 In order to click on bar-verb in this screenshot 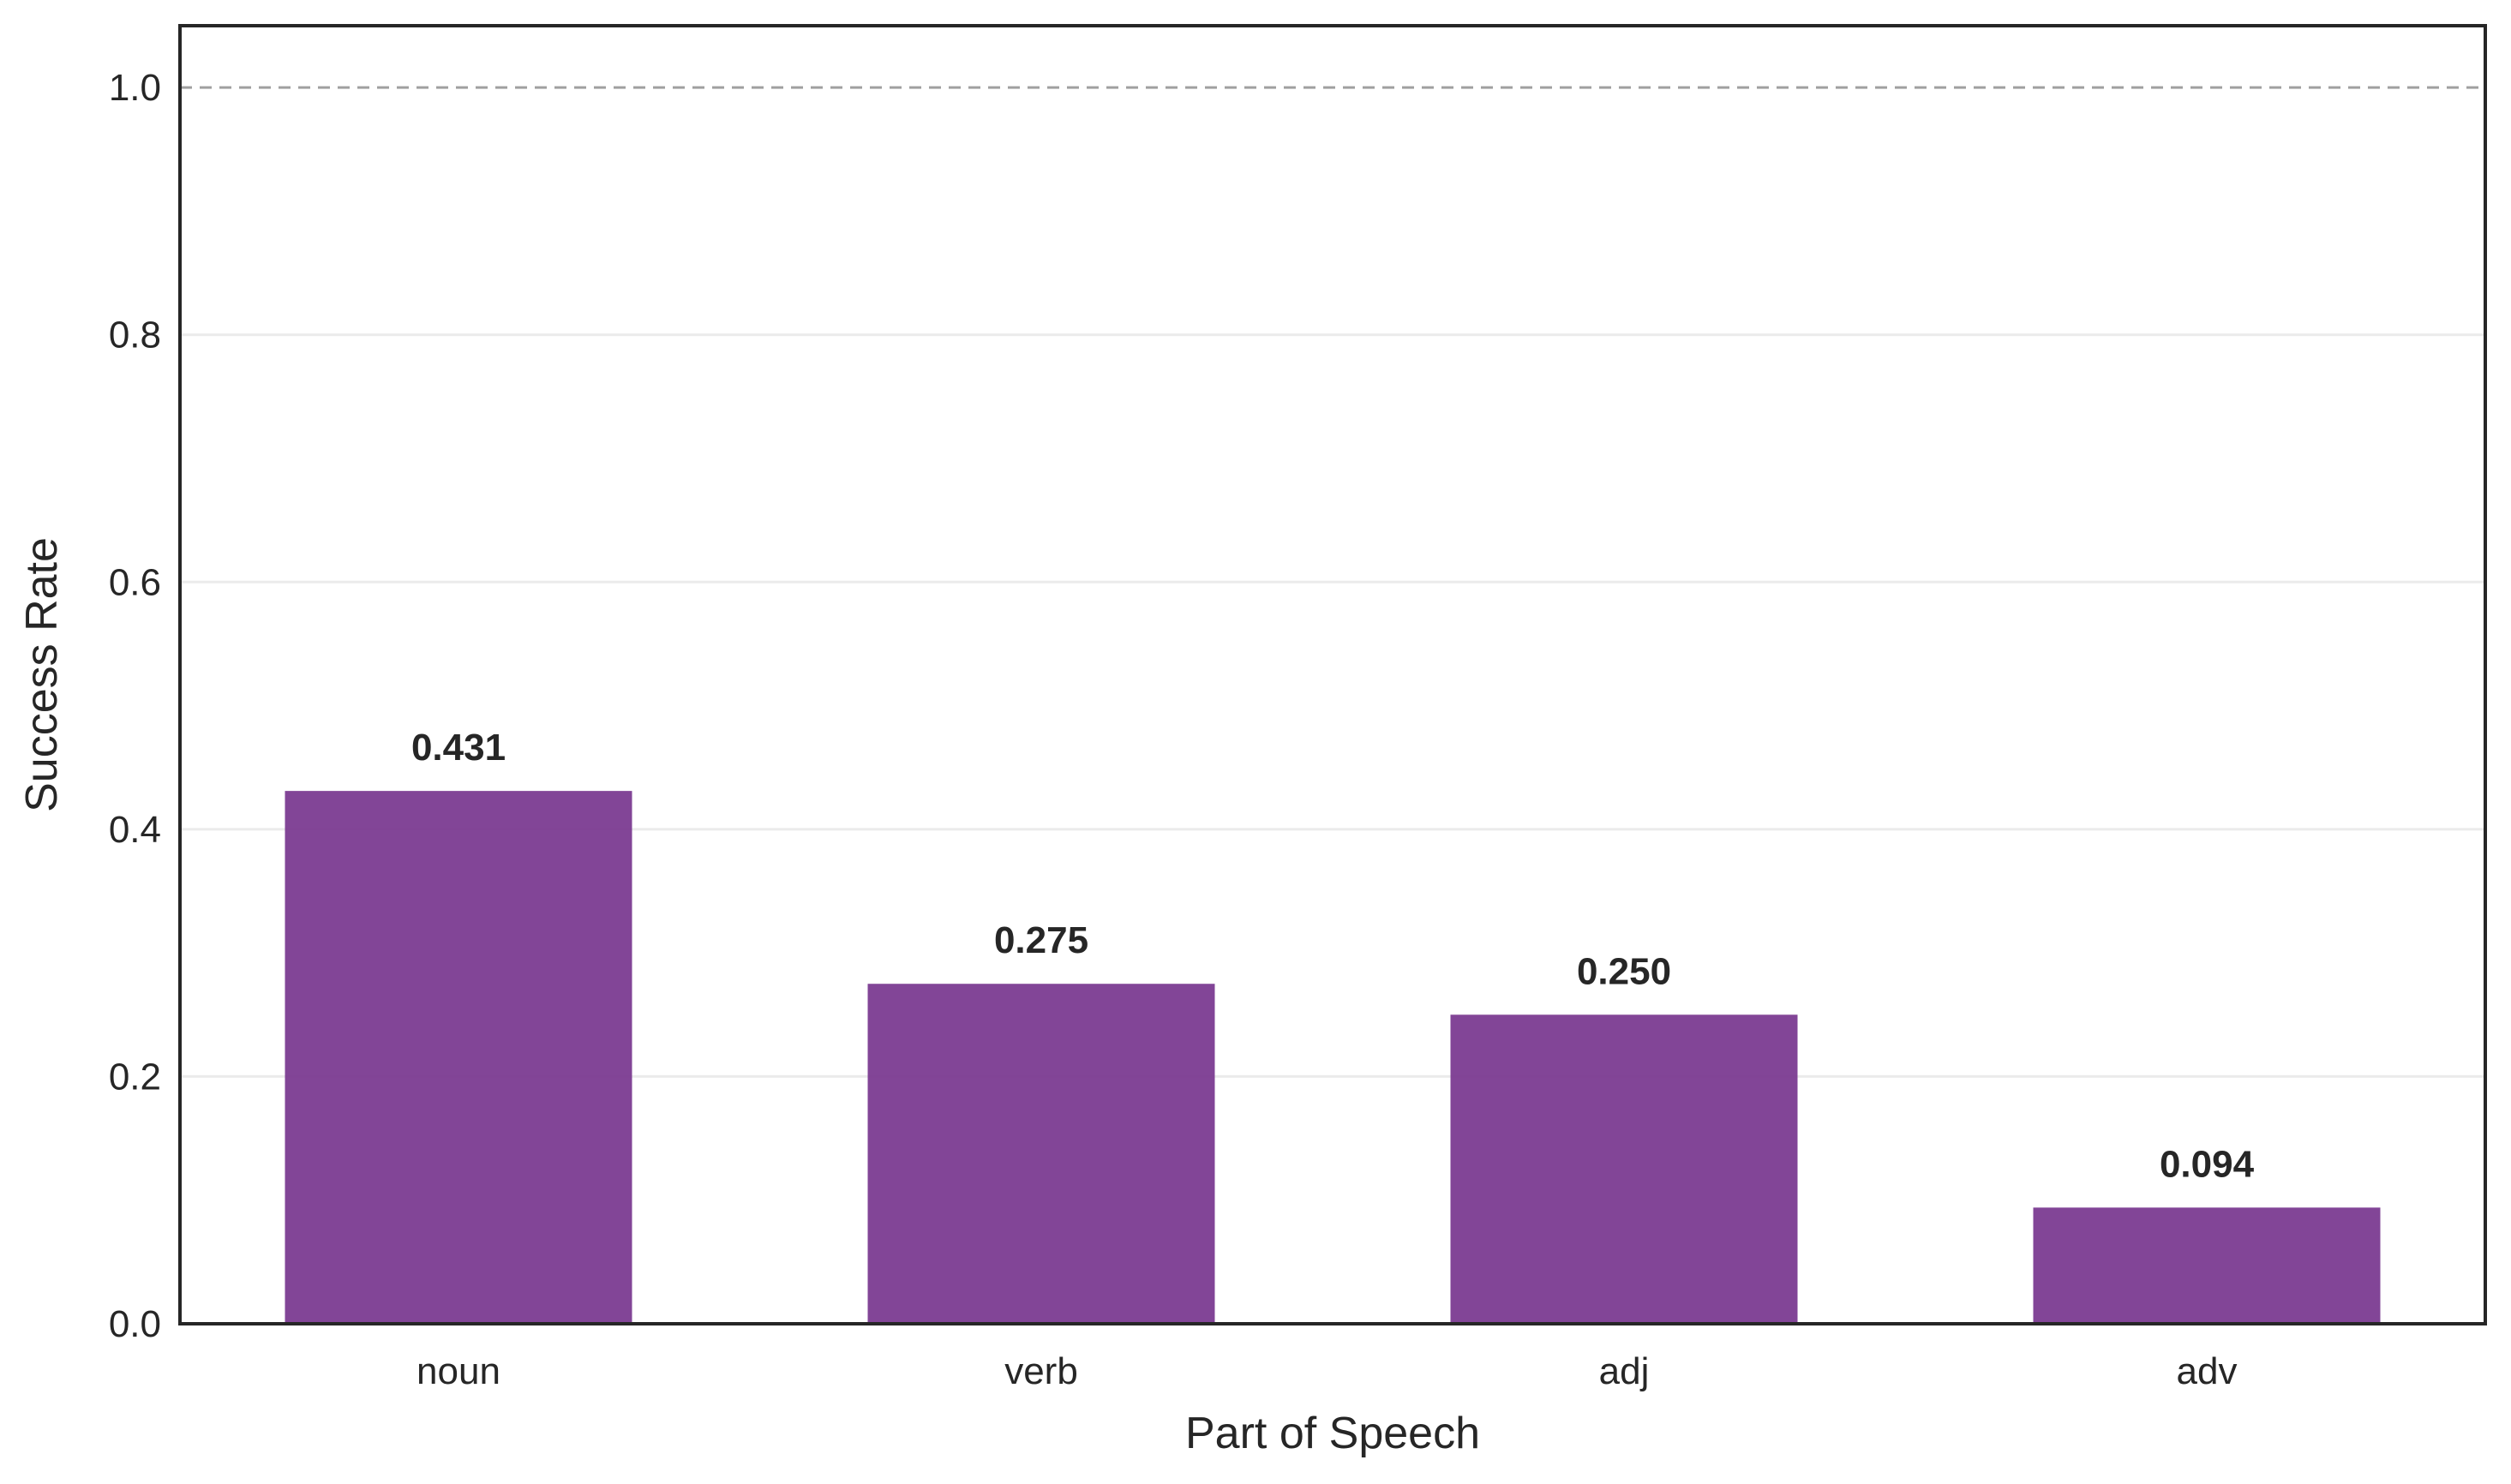, I will do `click(1041, 1154)`.